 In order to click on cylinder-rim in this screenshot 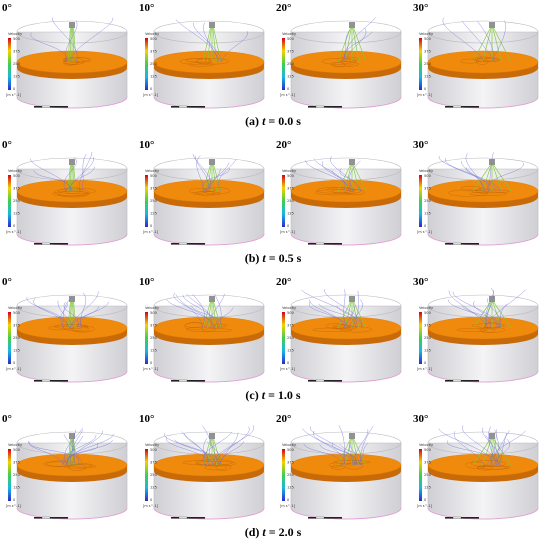, I will do `click(346, 306)`.